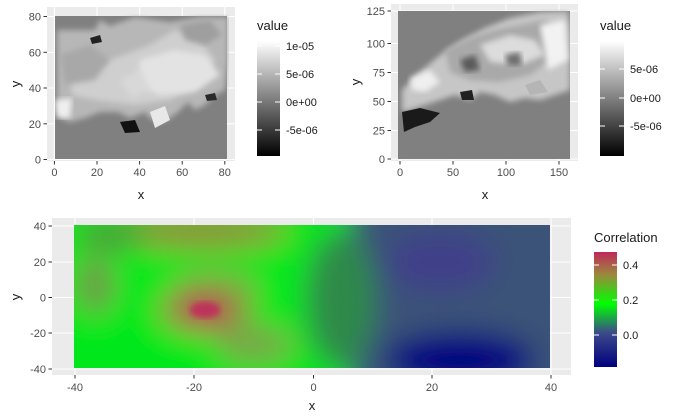  What do you see at coordinates (453, 173) in the screenshot?
I see `x-tick-label: 50` at bounding box center [453, 173].